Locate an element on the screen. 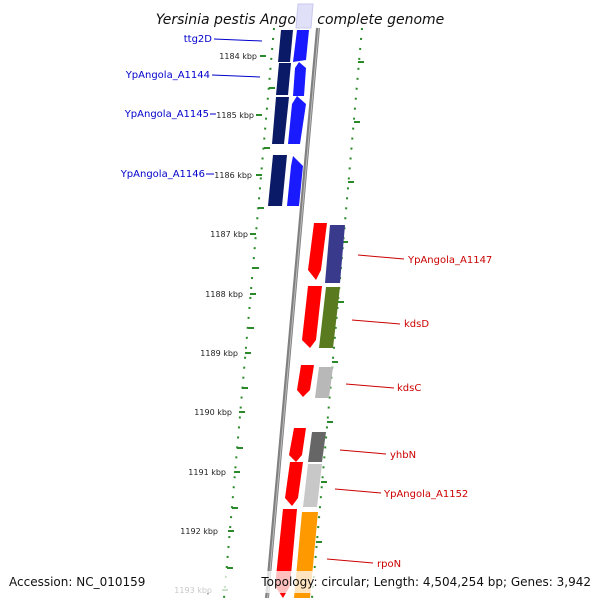 This screenshot has width=600, height=600. gene-YpAngola_A1147 is located at coordinates (326, 253).